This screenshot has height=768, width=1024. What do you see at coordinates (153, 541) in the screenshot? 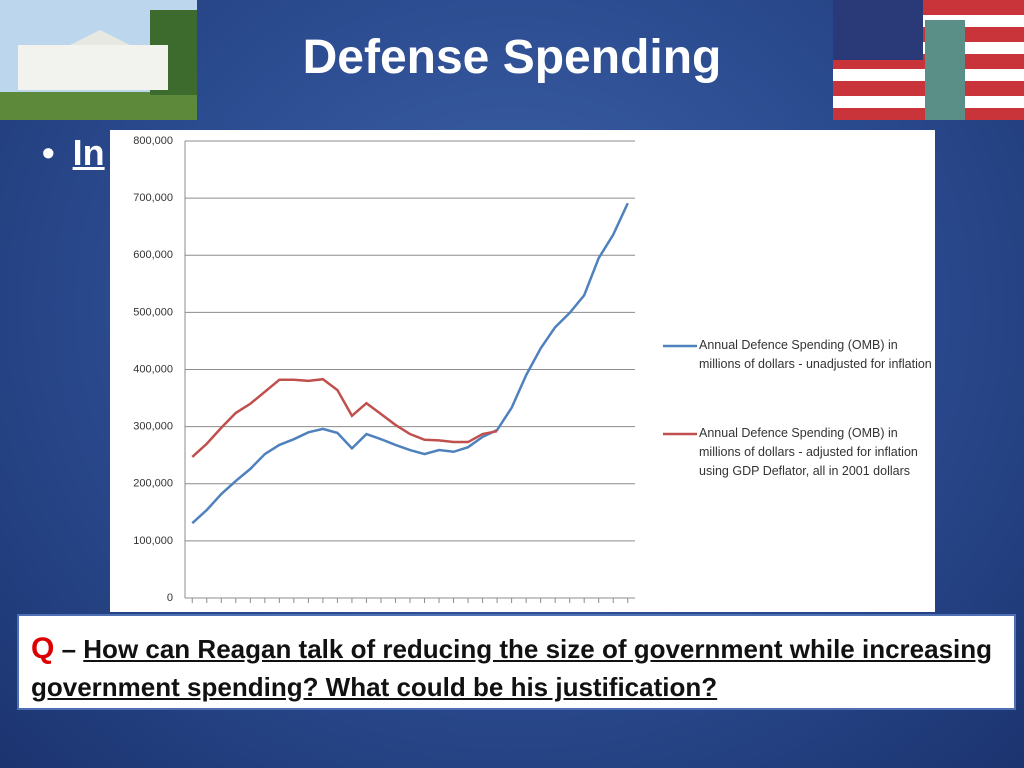
I see `y-tick-label: 100,000` at bounding box center [153, 541].